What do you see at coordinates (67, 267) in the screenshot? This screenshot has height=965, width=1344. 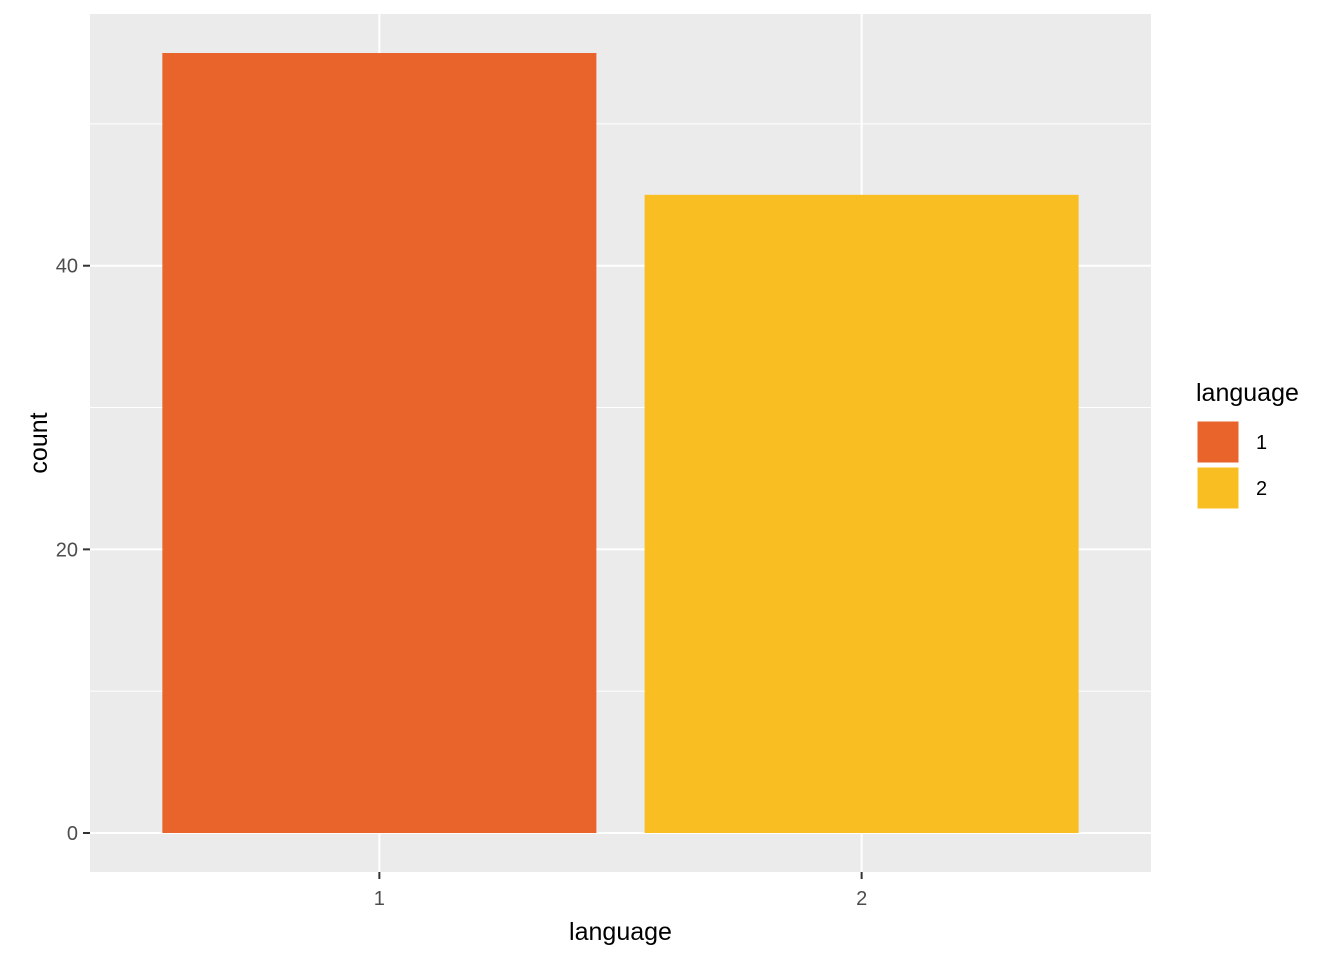 I see `y-tick-label: 40` at bounding box center [67, 267].